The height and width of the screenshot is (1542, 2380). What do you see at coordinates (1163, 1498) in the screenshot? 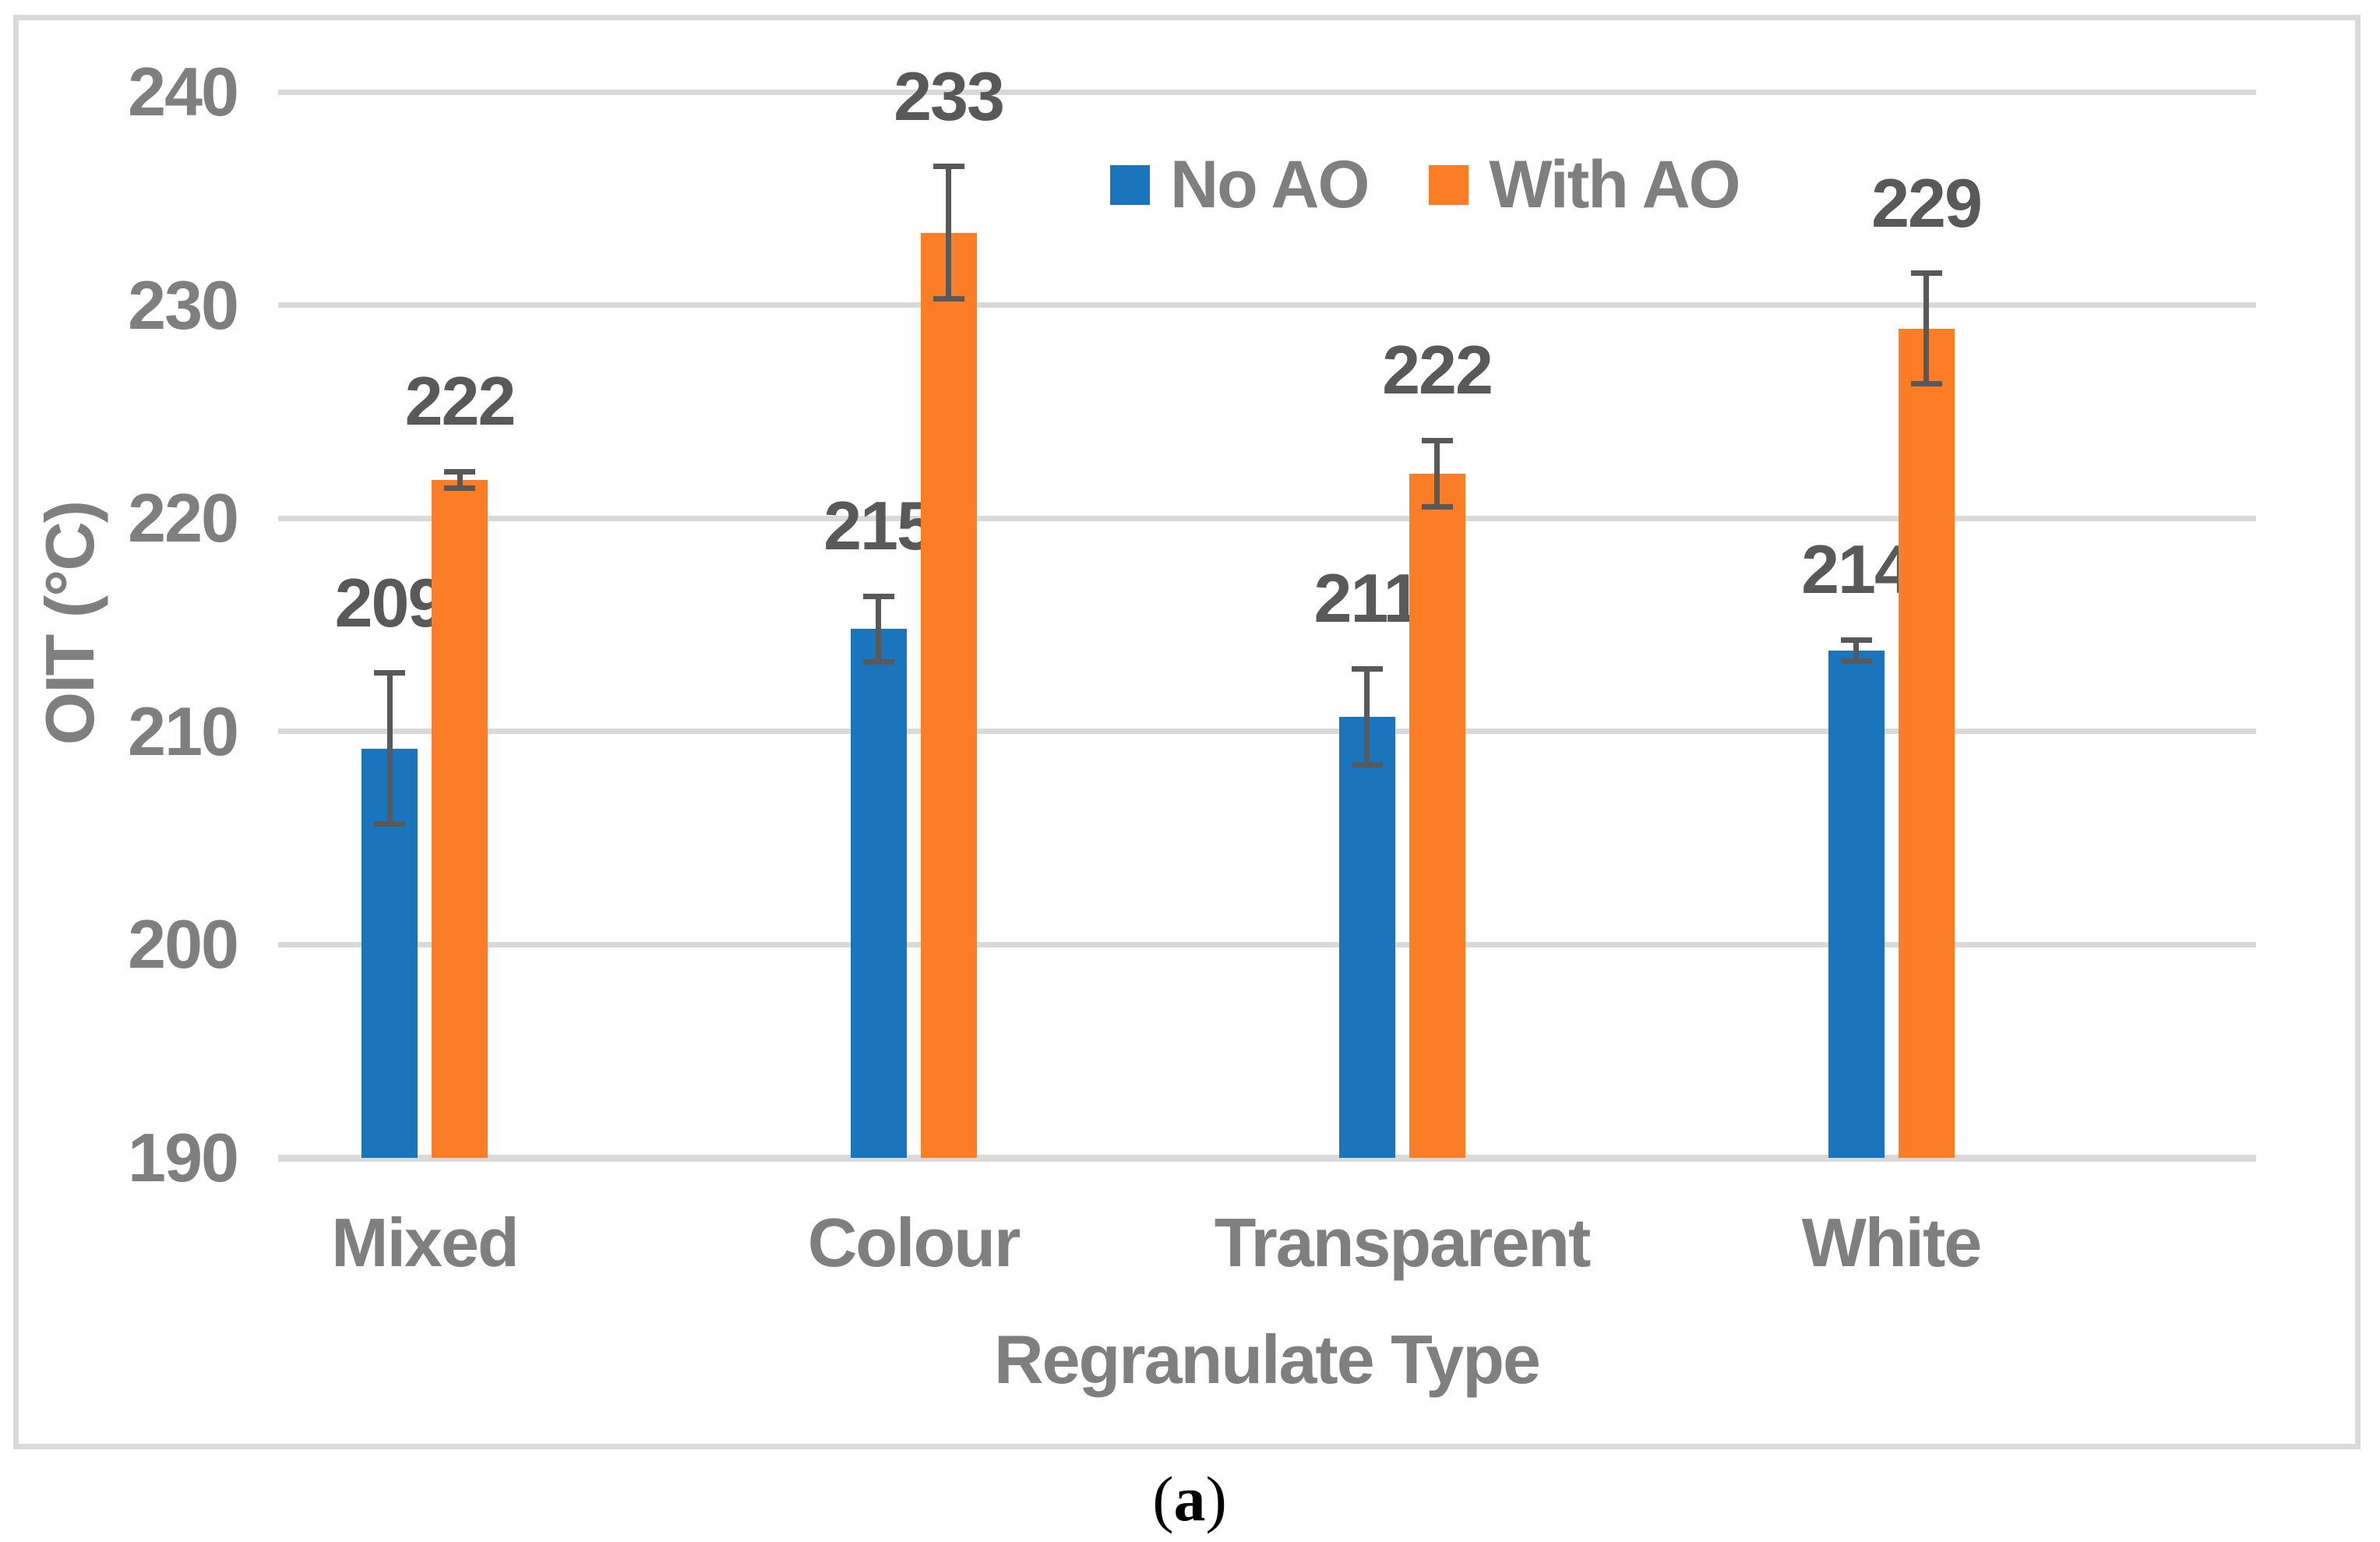
I see `caption-open-paren: (` at bounding box center [1163, 1498].